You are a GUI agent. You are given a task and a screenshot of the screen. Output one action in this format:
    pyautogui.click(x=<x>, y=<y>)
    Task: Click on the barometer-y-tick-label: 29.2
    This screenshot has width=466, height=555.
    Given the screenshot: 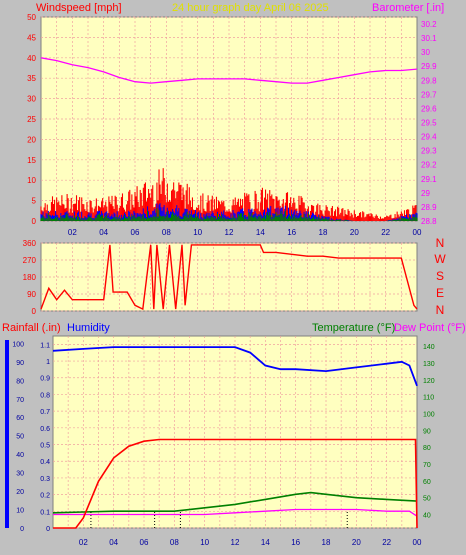 What is the action you would take?
    pyautogui.click(x=429, y=165)
    